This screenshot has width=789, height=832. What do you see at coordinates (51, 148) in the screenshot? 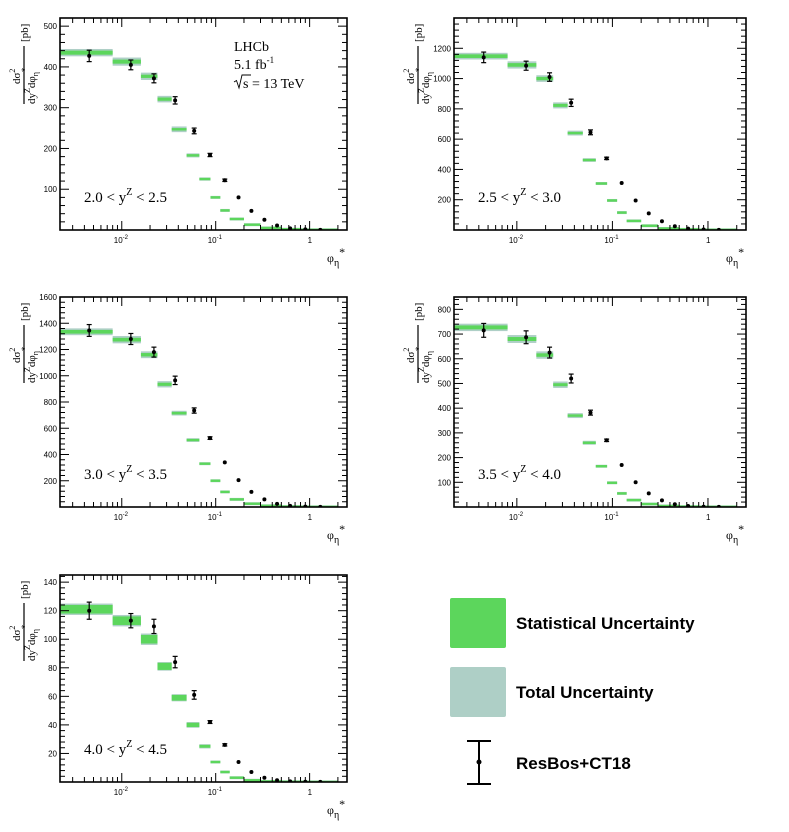
I see `y-tick-label: 200` at bounding box center [51, 148].